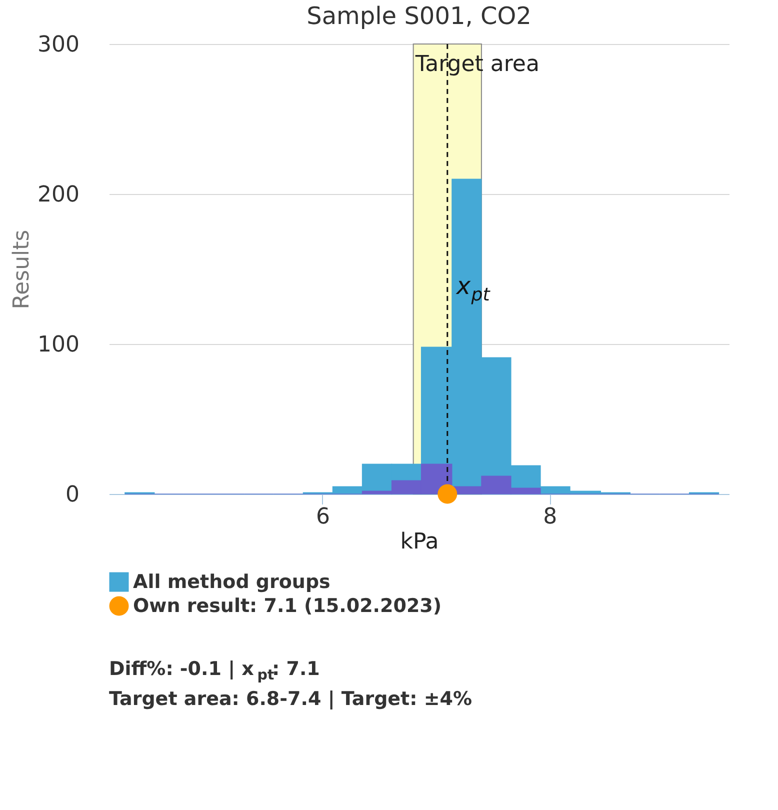  Describe the element at coordinates (323, 517) in the screenshot. I see `x-tick-label: 6` at that location.